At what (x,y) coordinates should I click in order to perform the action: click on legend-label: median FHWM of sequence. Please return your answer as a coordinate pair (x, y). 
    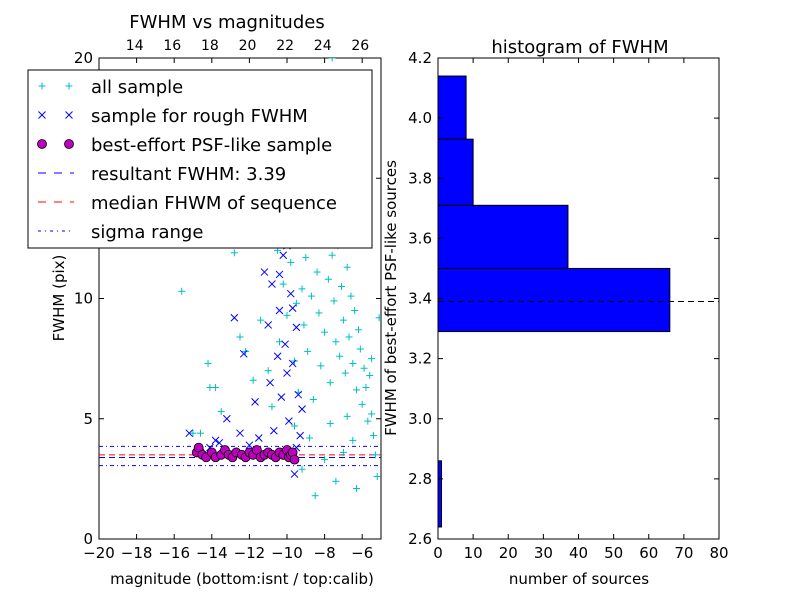
    Looking at the image, I should click on (214, 203).